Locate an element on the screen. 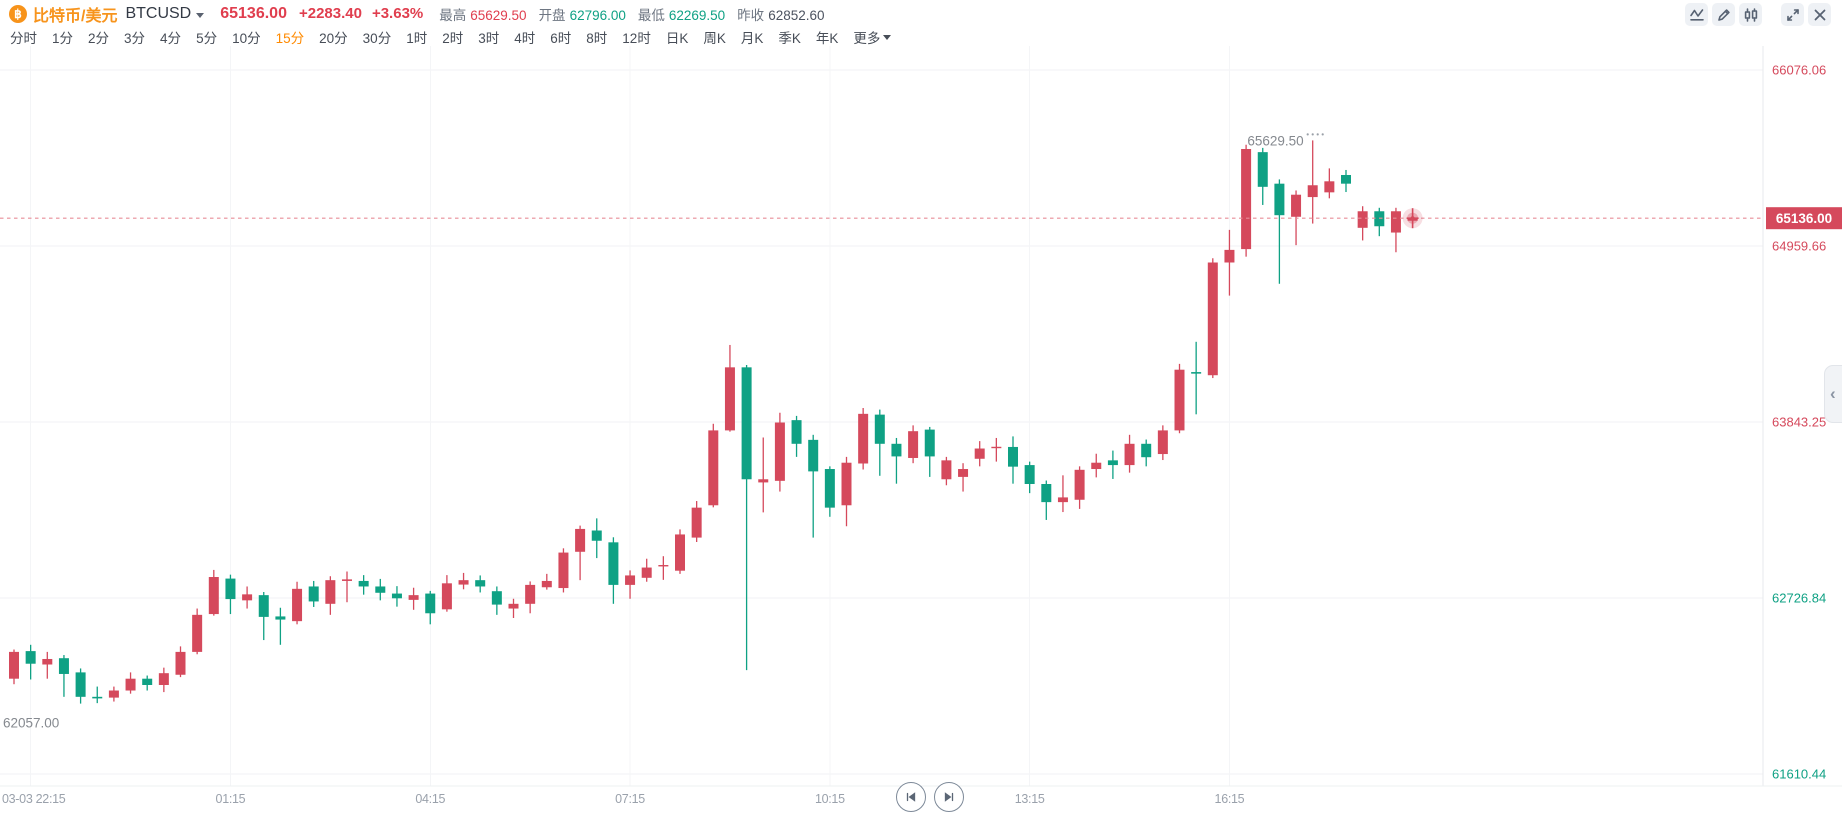 Image resolution: width=1842 pixels, height=815 pixels. tab-3分: 3分 is located at coordinates (135, 38).